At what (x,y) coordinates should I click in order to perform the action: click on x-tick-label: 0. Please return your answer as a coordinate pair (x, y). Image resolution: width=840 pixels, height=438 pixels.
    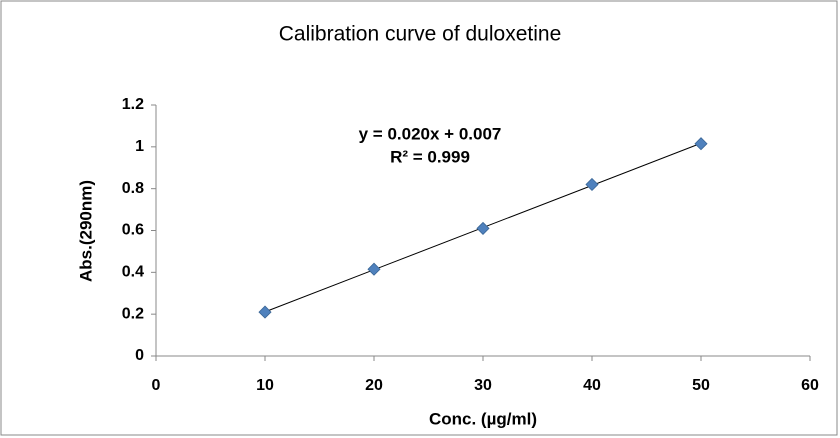
    Looking at the image, I should click on (156, 385).